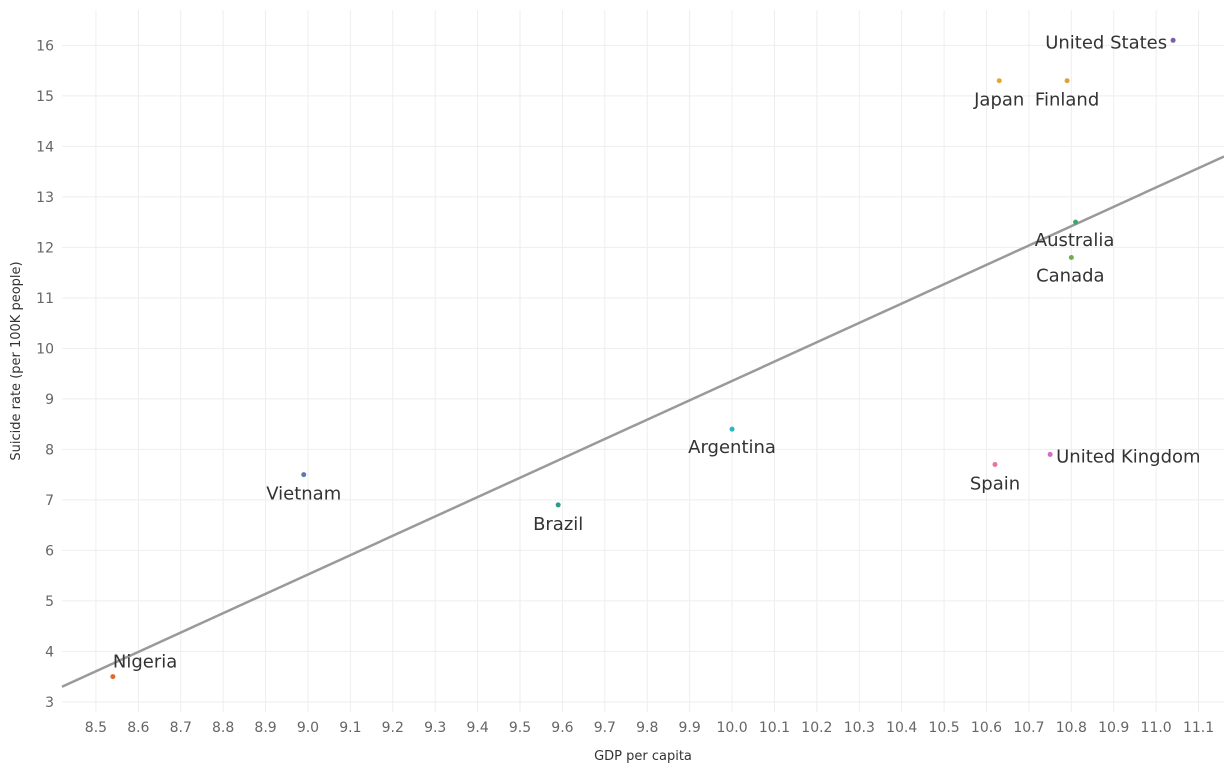 This screenshot has width=1224, height=770. I want to click on x-tick-label: 10.0, so click(731, 728).